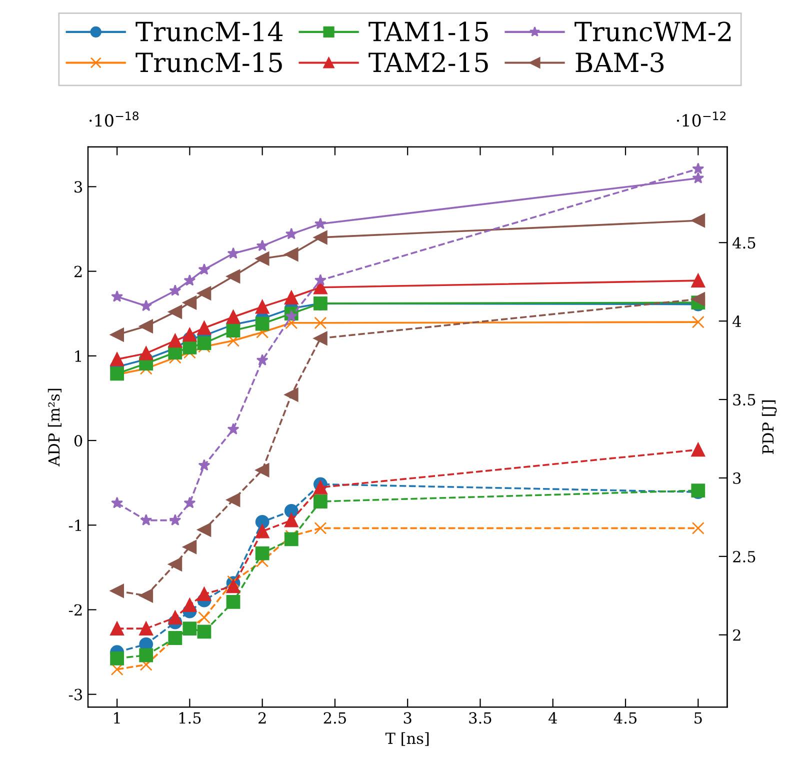  What do you see at coordinates (74, 525) in the screenshot?
I see `y-tick-label: -1` at bounding box center [74, 525].